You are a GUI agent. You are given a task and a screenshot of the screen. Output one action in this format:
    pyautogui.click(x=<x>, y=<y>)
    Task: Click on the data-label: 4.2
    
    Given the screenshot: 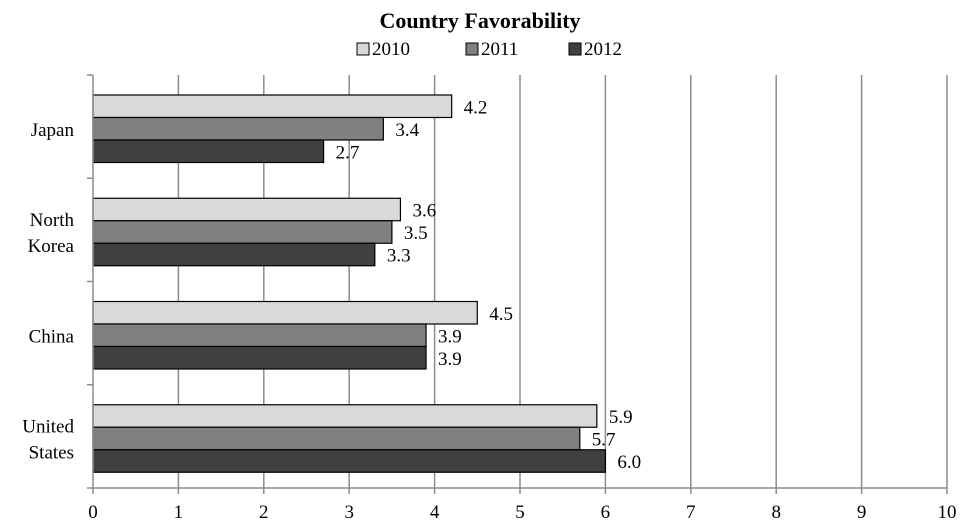 What is the action you would take?
    pyautogui.click(x=476, y=107)
    